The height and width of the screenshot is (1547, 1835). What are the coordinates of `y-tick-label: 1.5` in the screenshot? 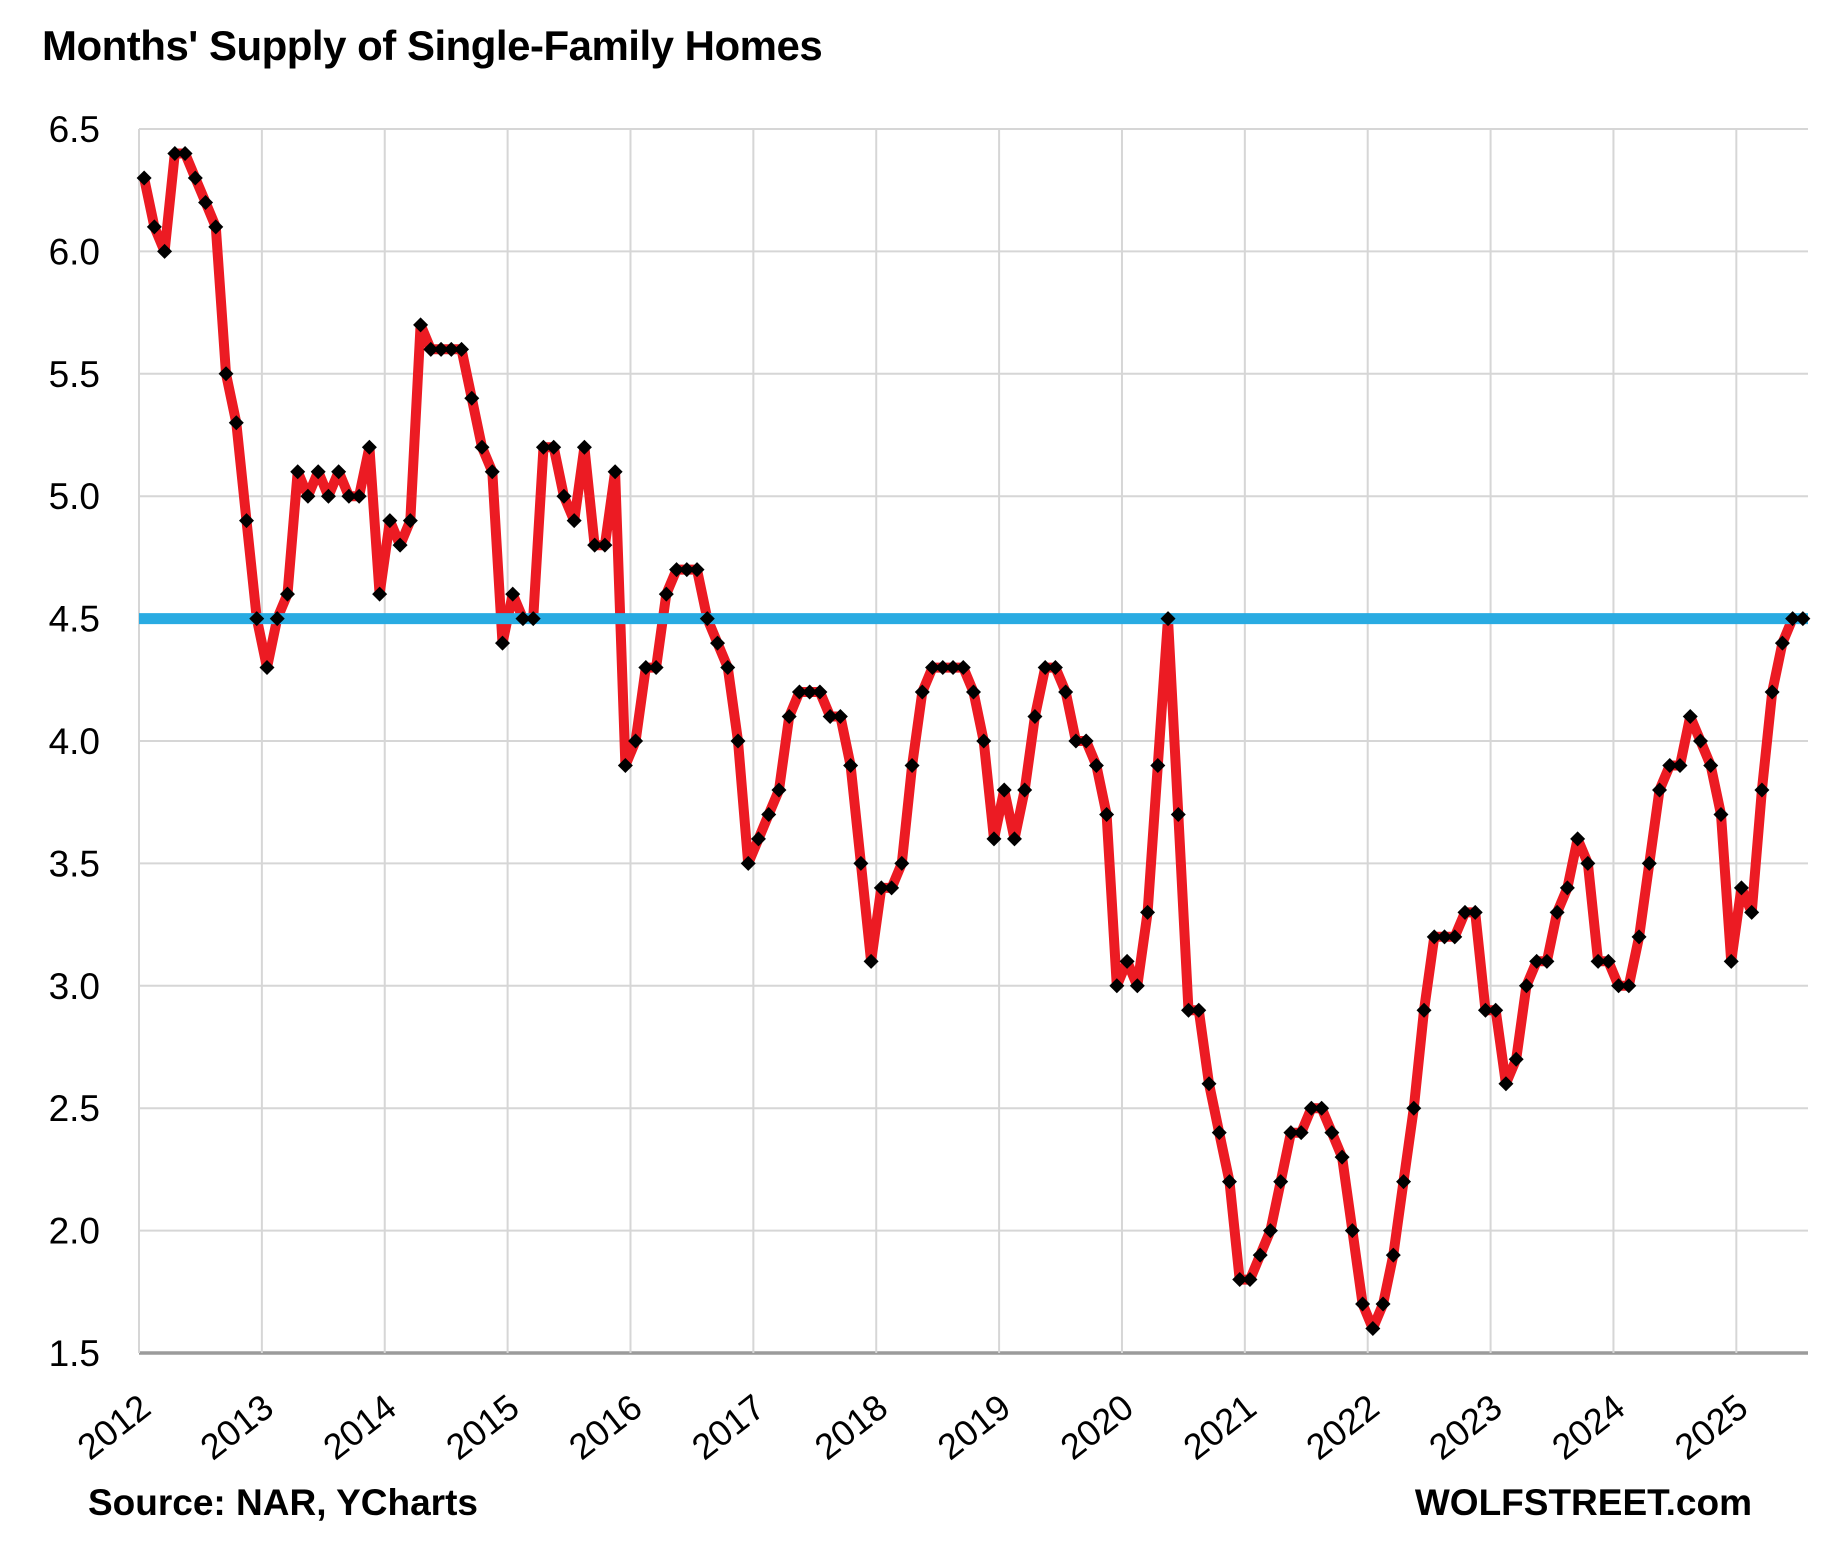 It's located at (74, 1353).